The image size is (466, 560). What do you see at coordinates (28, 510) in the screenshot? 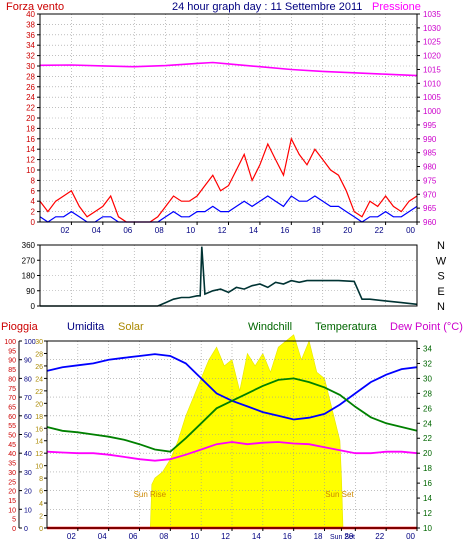
I see `humidity-tick-label: 10` at bounding box center [28, 510].